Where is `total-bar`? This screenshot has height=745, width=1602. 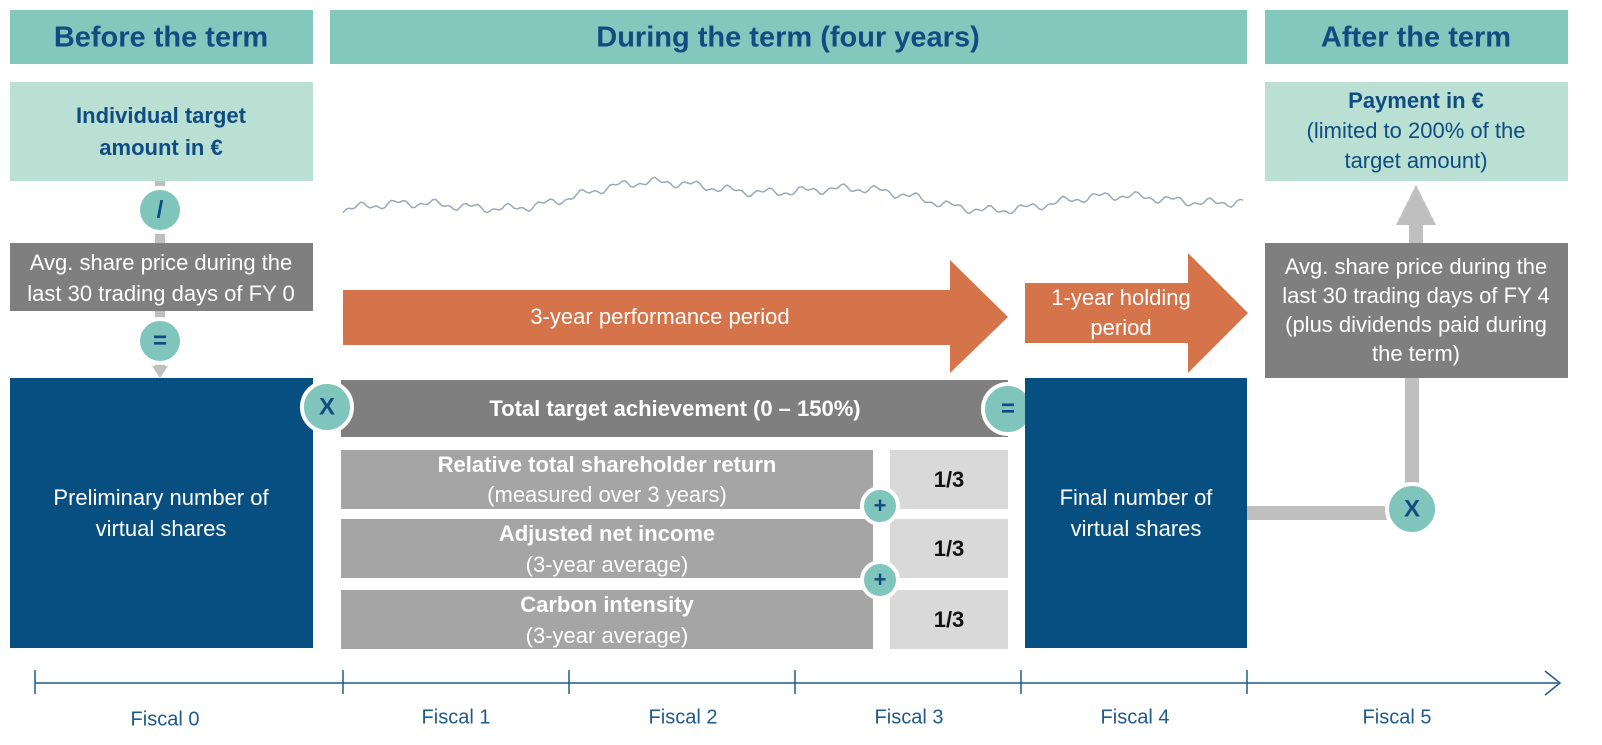
total-bar is located at coordinates (674, 408).